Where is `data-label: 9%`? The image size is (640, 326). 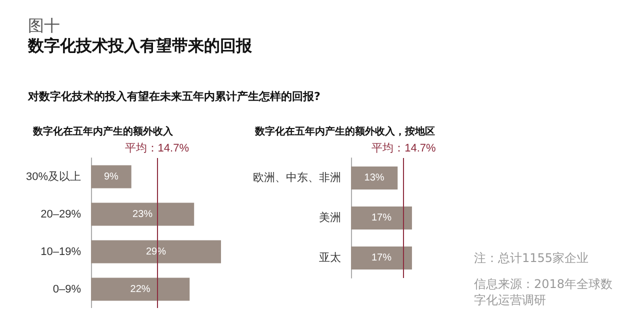
data-label: 9% is located at coordinates (111, 176).